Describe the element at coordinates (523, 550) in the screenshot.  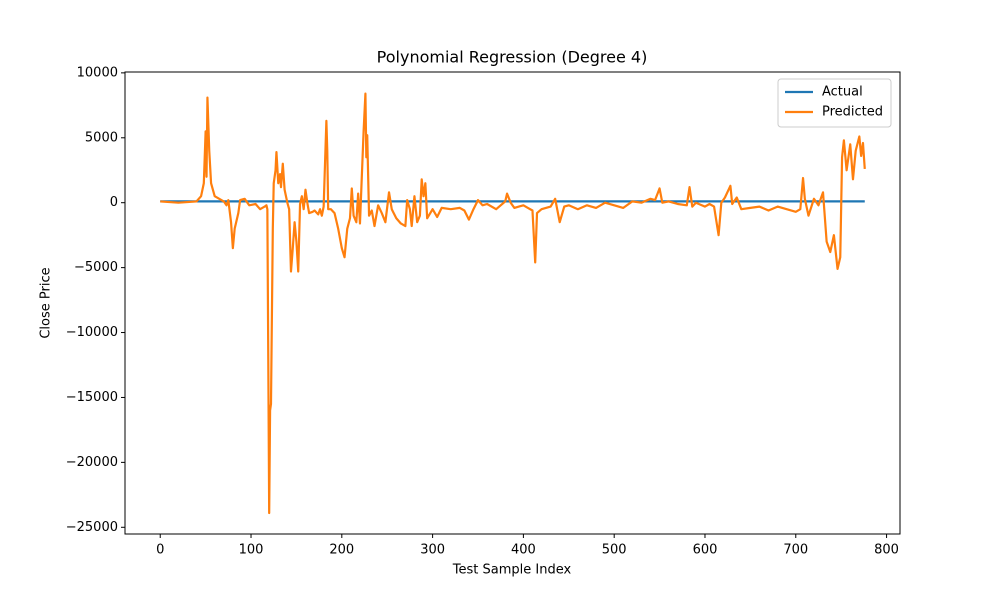
I see `x-tick-label: 400` at that location.